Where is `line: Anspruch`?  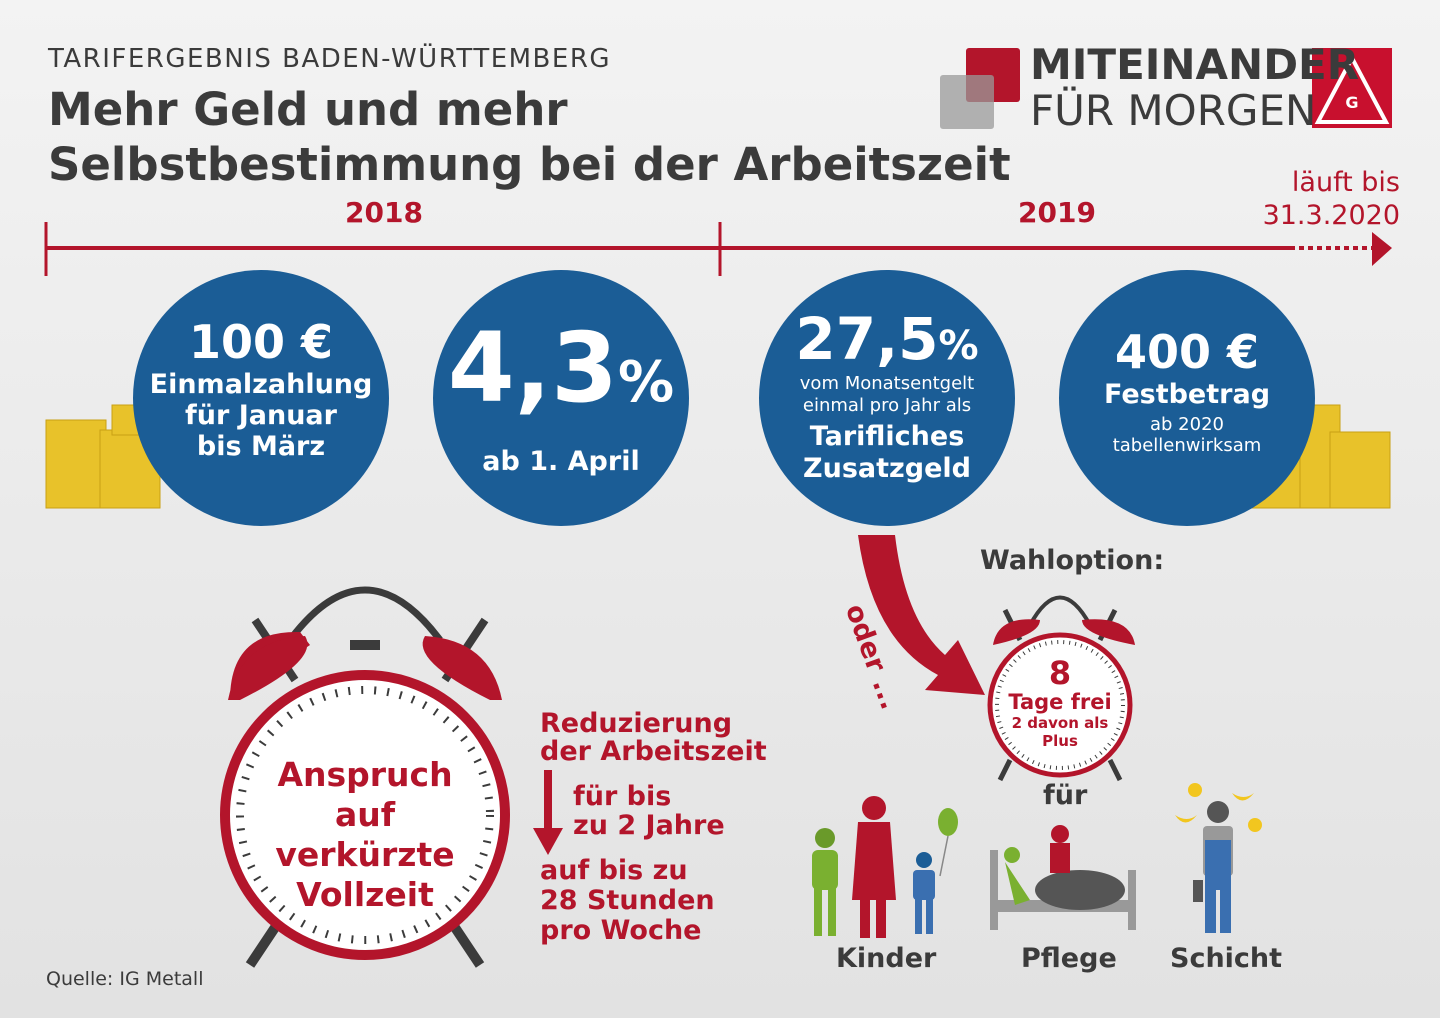
line: Anspruch is located at coordinates (365, 774).